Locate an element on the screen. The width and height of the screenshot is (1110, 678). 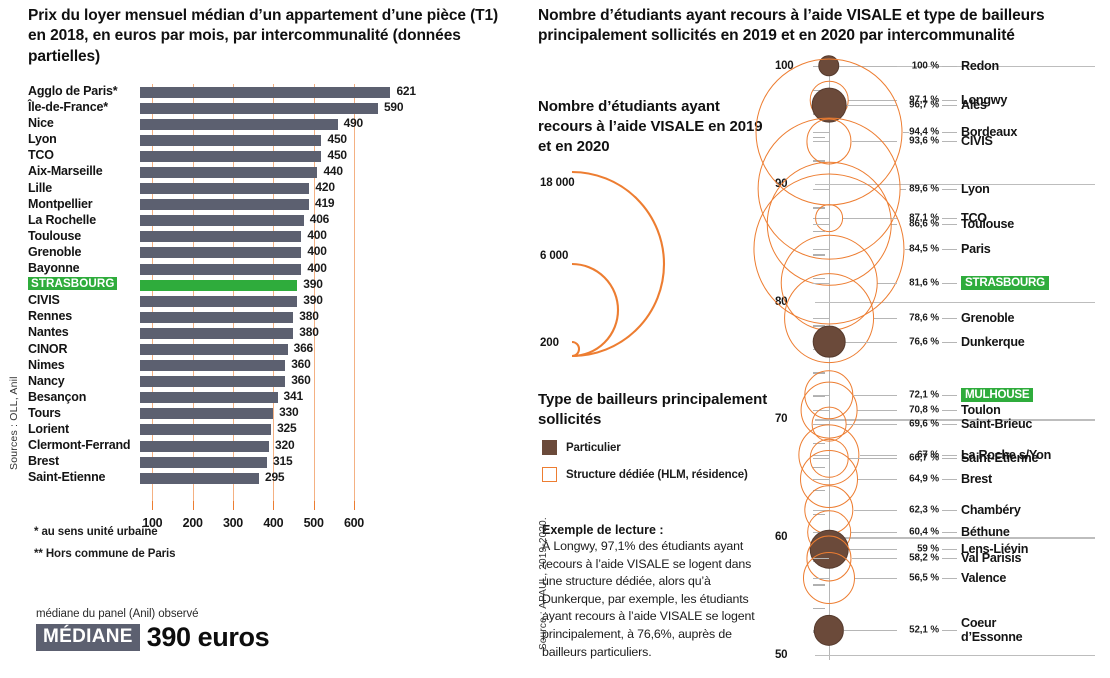
bubble-city-label: Valence is located at coordinates (984, 578).